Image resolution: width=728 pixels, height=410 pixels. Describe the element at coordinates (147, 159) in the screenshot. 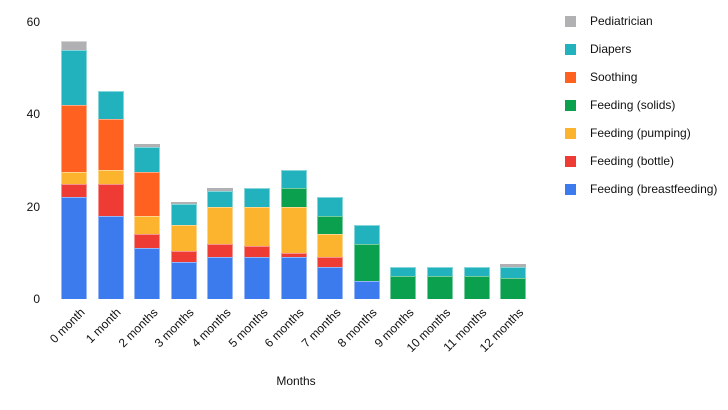

I see `bar-segment-diapers-2-months` at that location.